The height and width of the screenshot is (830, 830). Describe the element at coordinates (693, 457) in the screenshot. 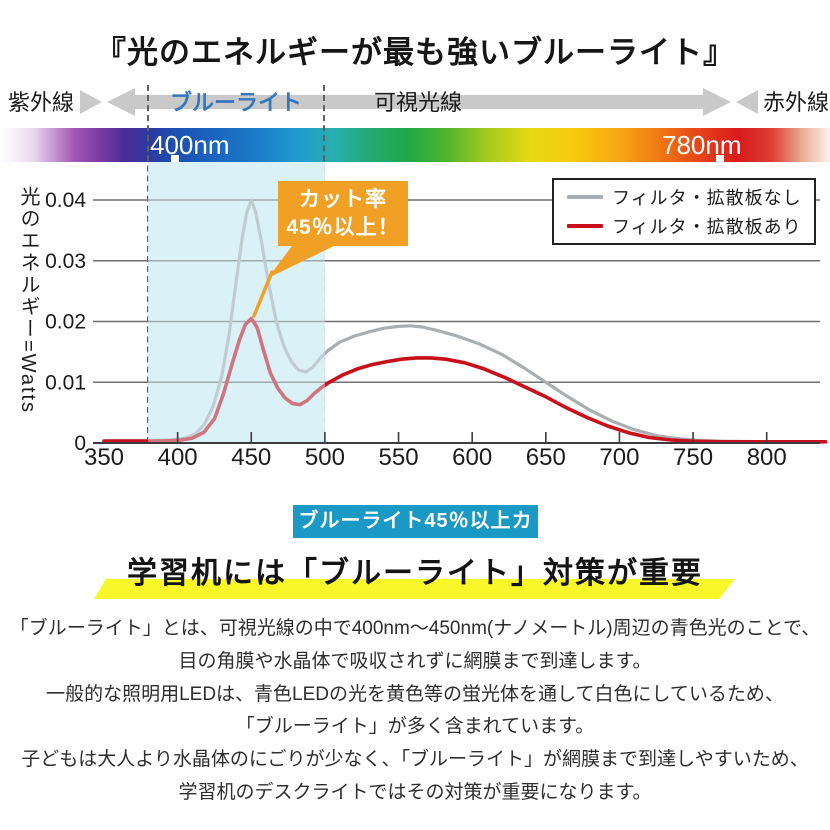

I see `x-tick-label: 750` at that location.